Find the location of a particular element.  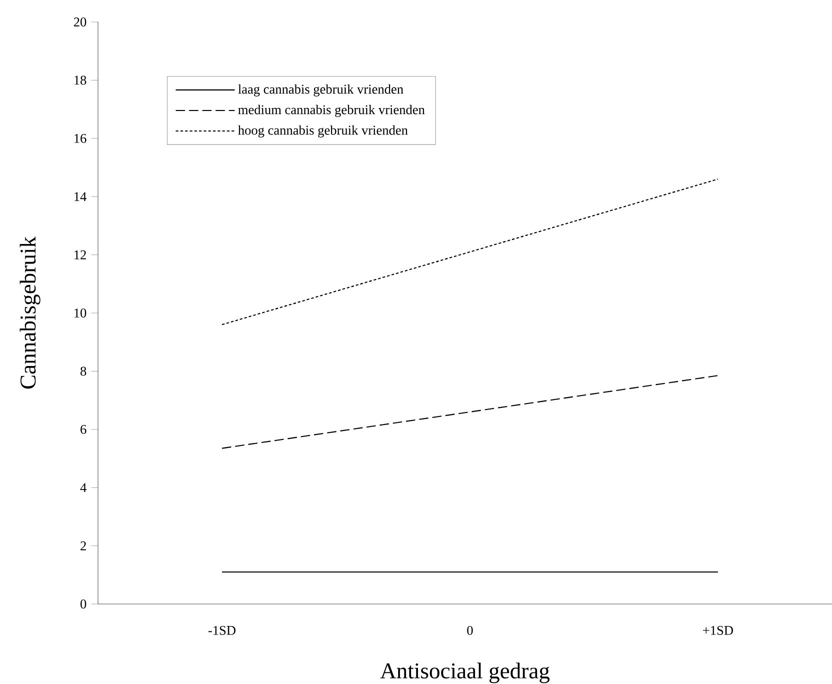

y-tick-label: 2 is located at coordinates (83, 545).